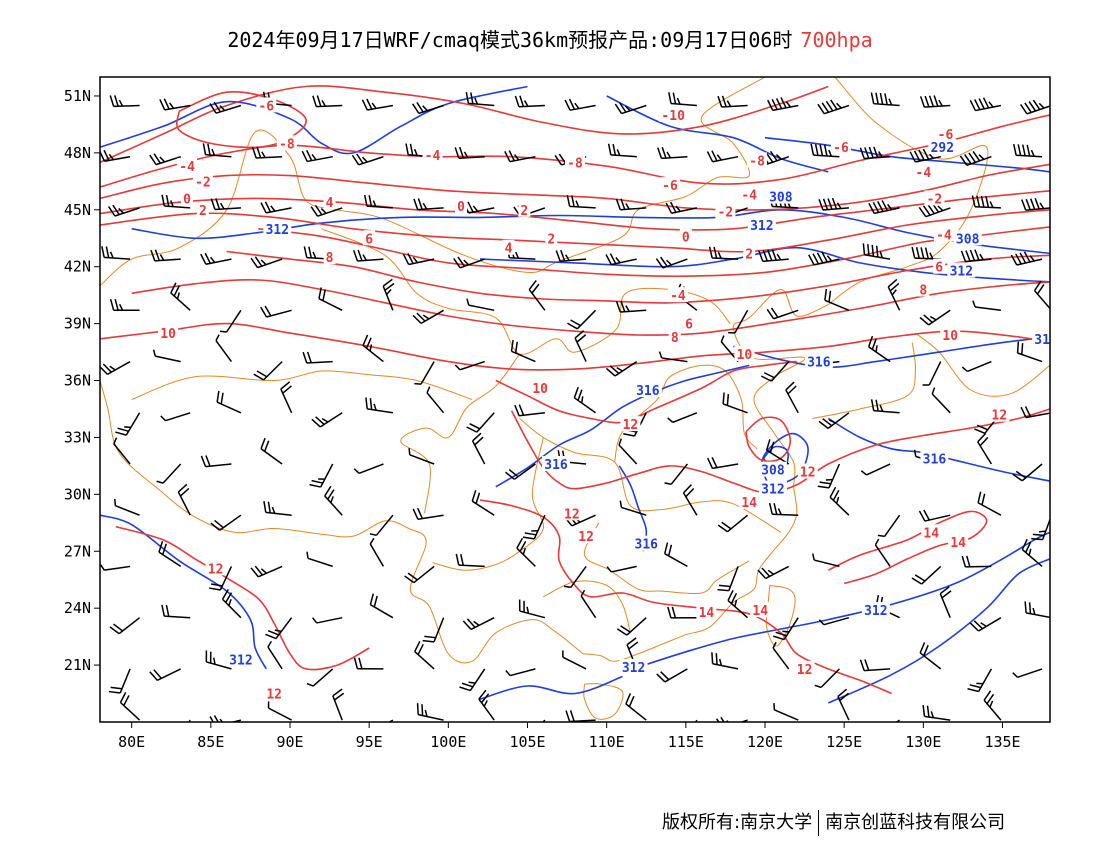  I want to click on temperature-label: 0, so click(461, 207).